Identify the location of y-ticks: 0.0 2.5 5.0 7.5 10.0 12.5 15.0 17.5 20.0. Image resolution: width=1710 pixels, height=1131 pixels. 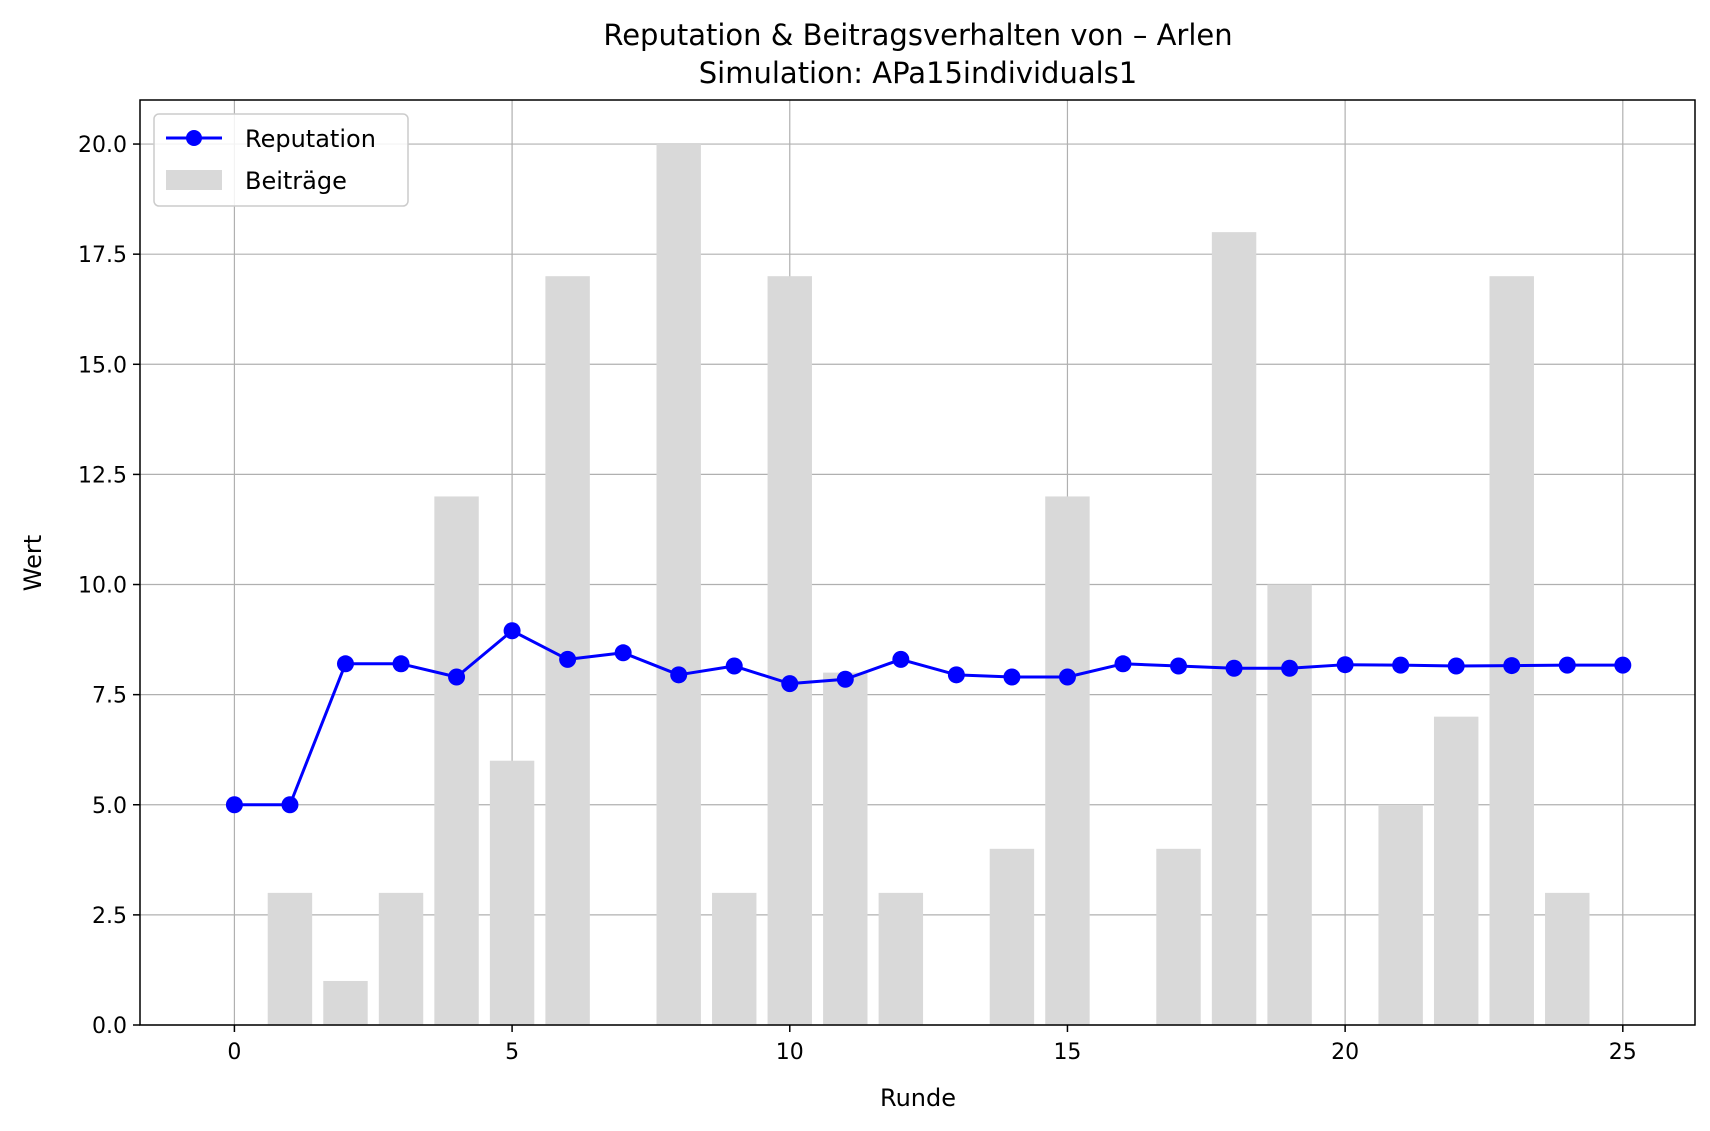
(109, 586).